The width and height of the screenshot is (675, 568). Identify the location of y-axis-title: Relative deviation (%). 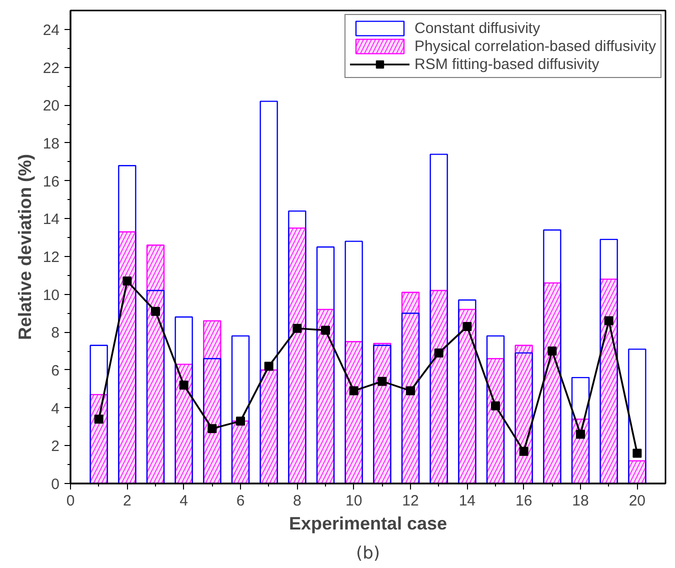
(24, 247).